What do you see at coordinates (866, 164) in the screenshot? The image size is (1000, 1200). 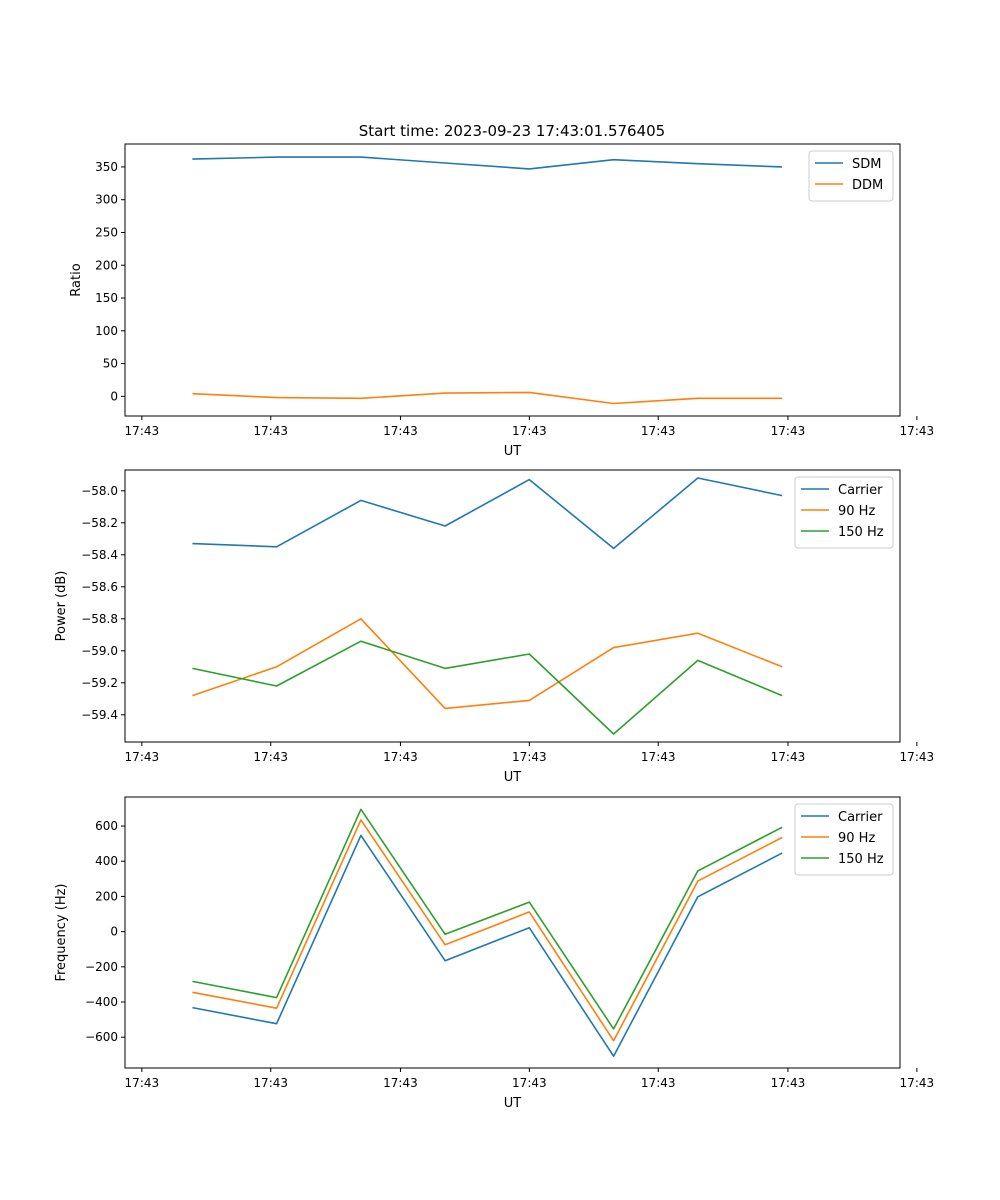 I see `legend-label: SDM` at bounding box center [866, 164].